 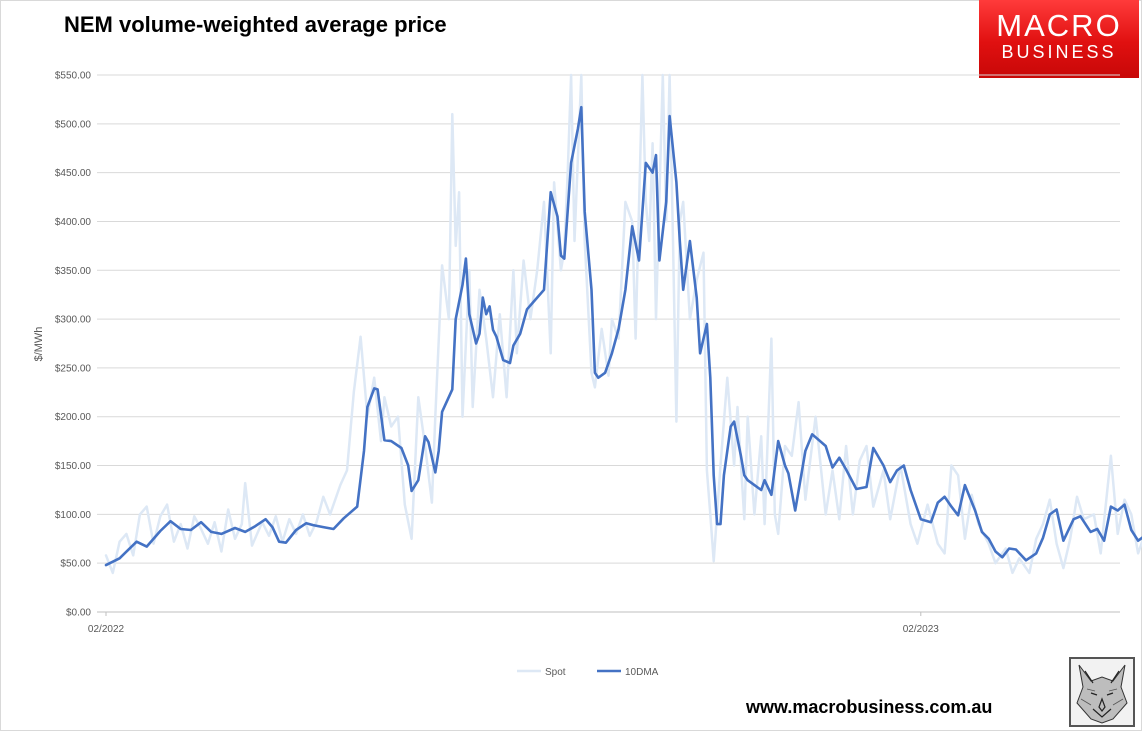 What do you see at coordinates (73, 466) in the screenshot?
I see `y-tick-label: $150.00` at bounding box center [73, 466].